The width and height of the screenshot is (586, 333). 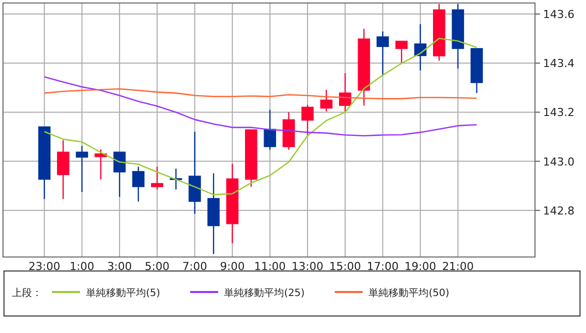 What do you see at coordinates (27, 293) in the screenshot?
I see `legend-title: 上段：` at bounding box center [27, 293].